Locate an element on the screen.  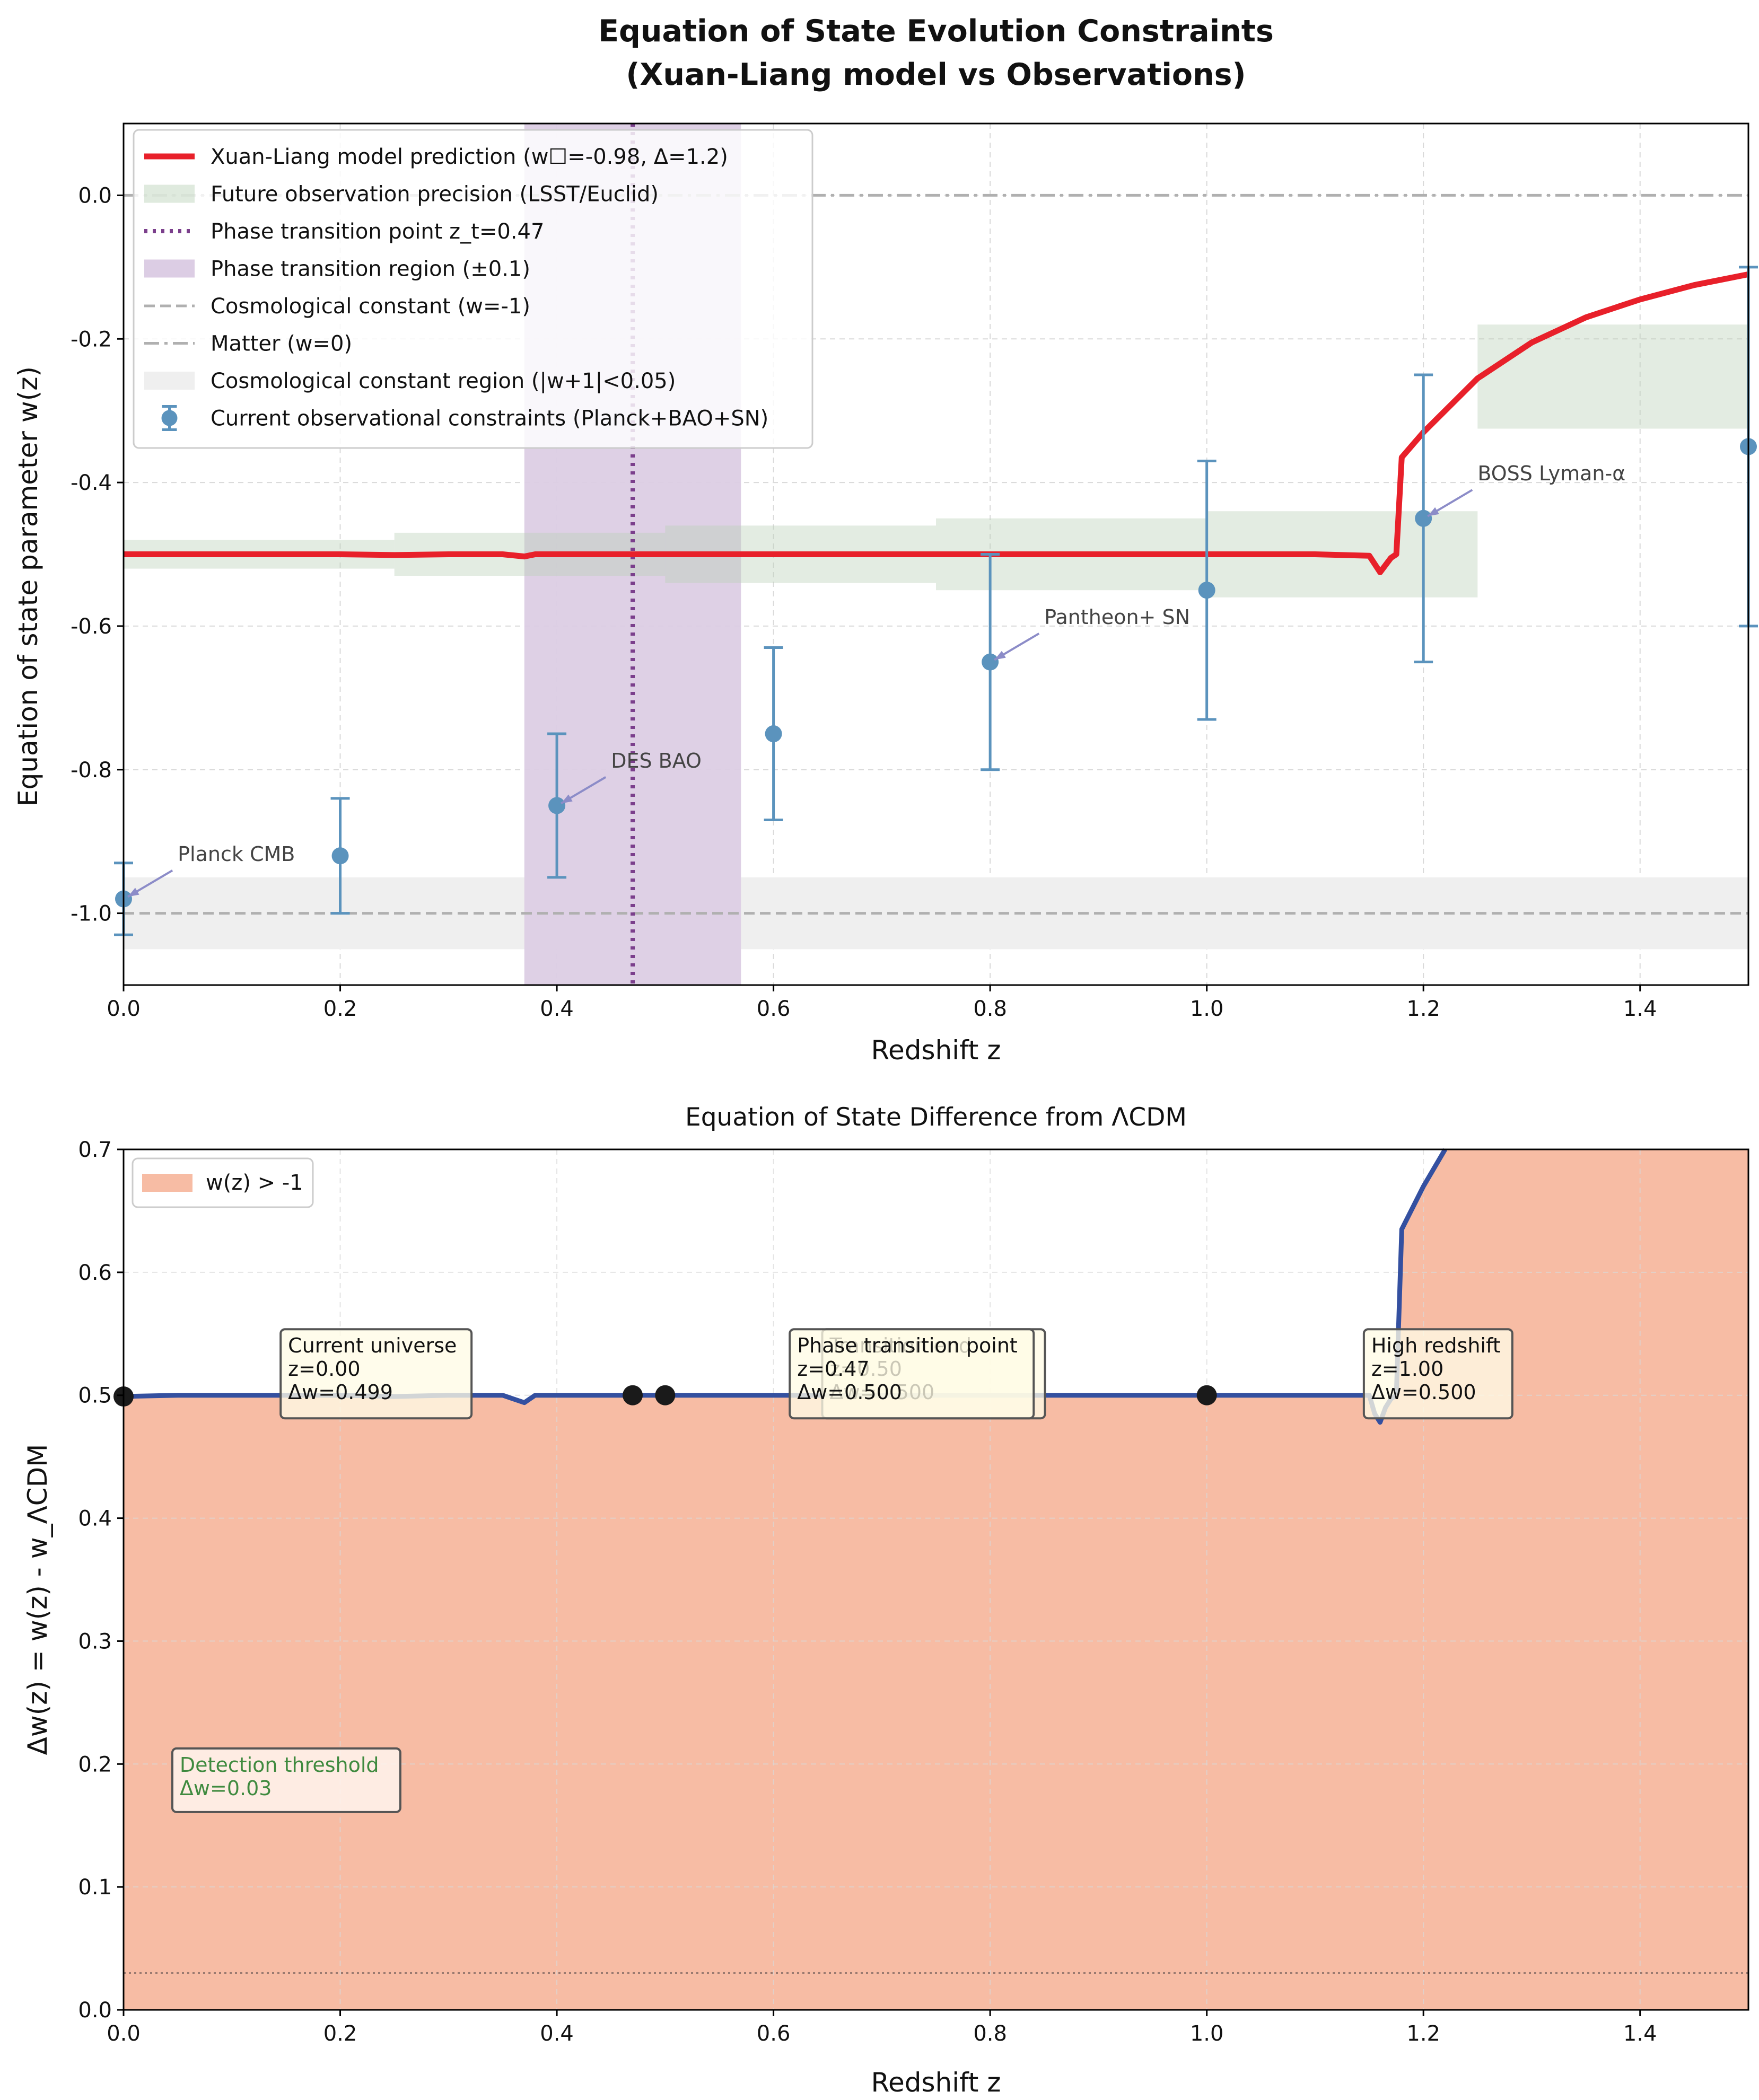
annotation-box-line: Current universe is located at coordinates (372, 1345).